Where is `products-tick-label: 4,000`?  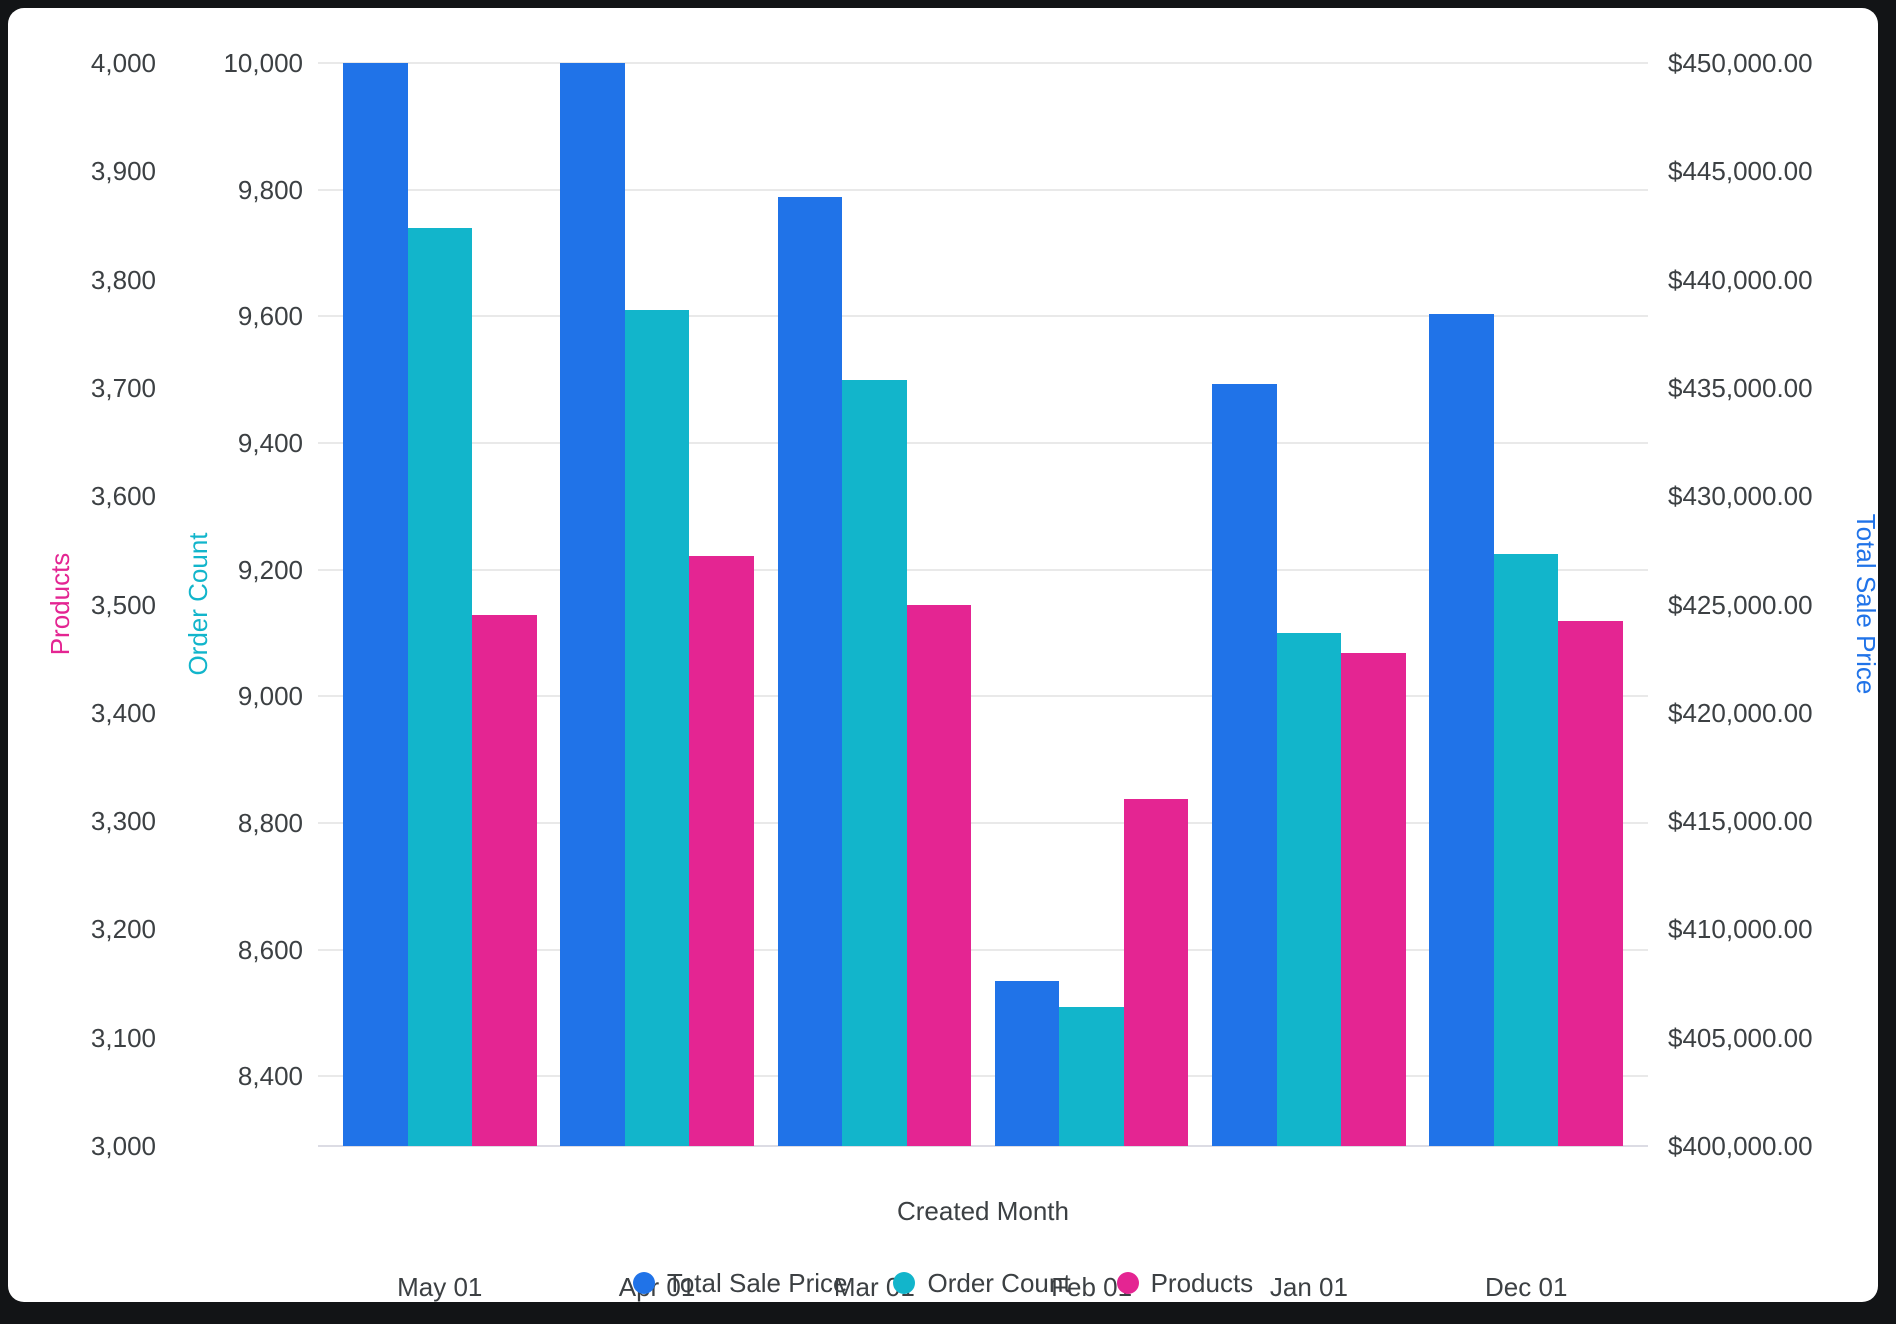 products-tick-label: 4,000 is located at coordinates (123, 63).